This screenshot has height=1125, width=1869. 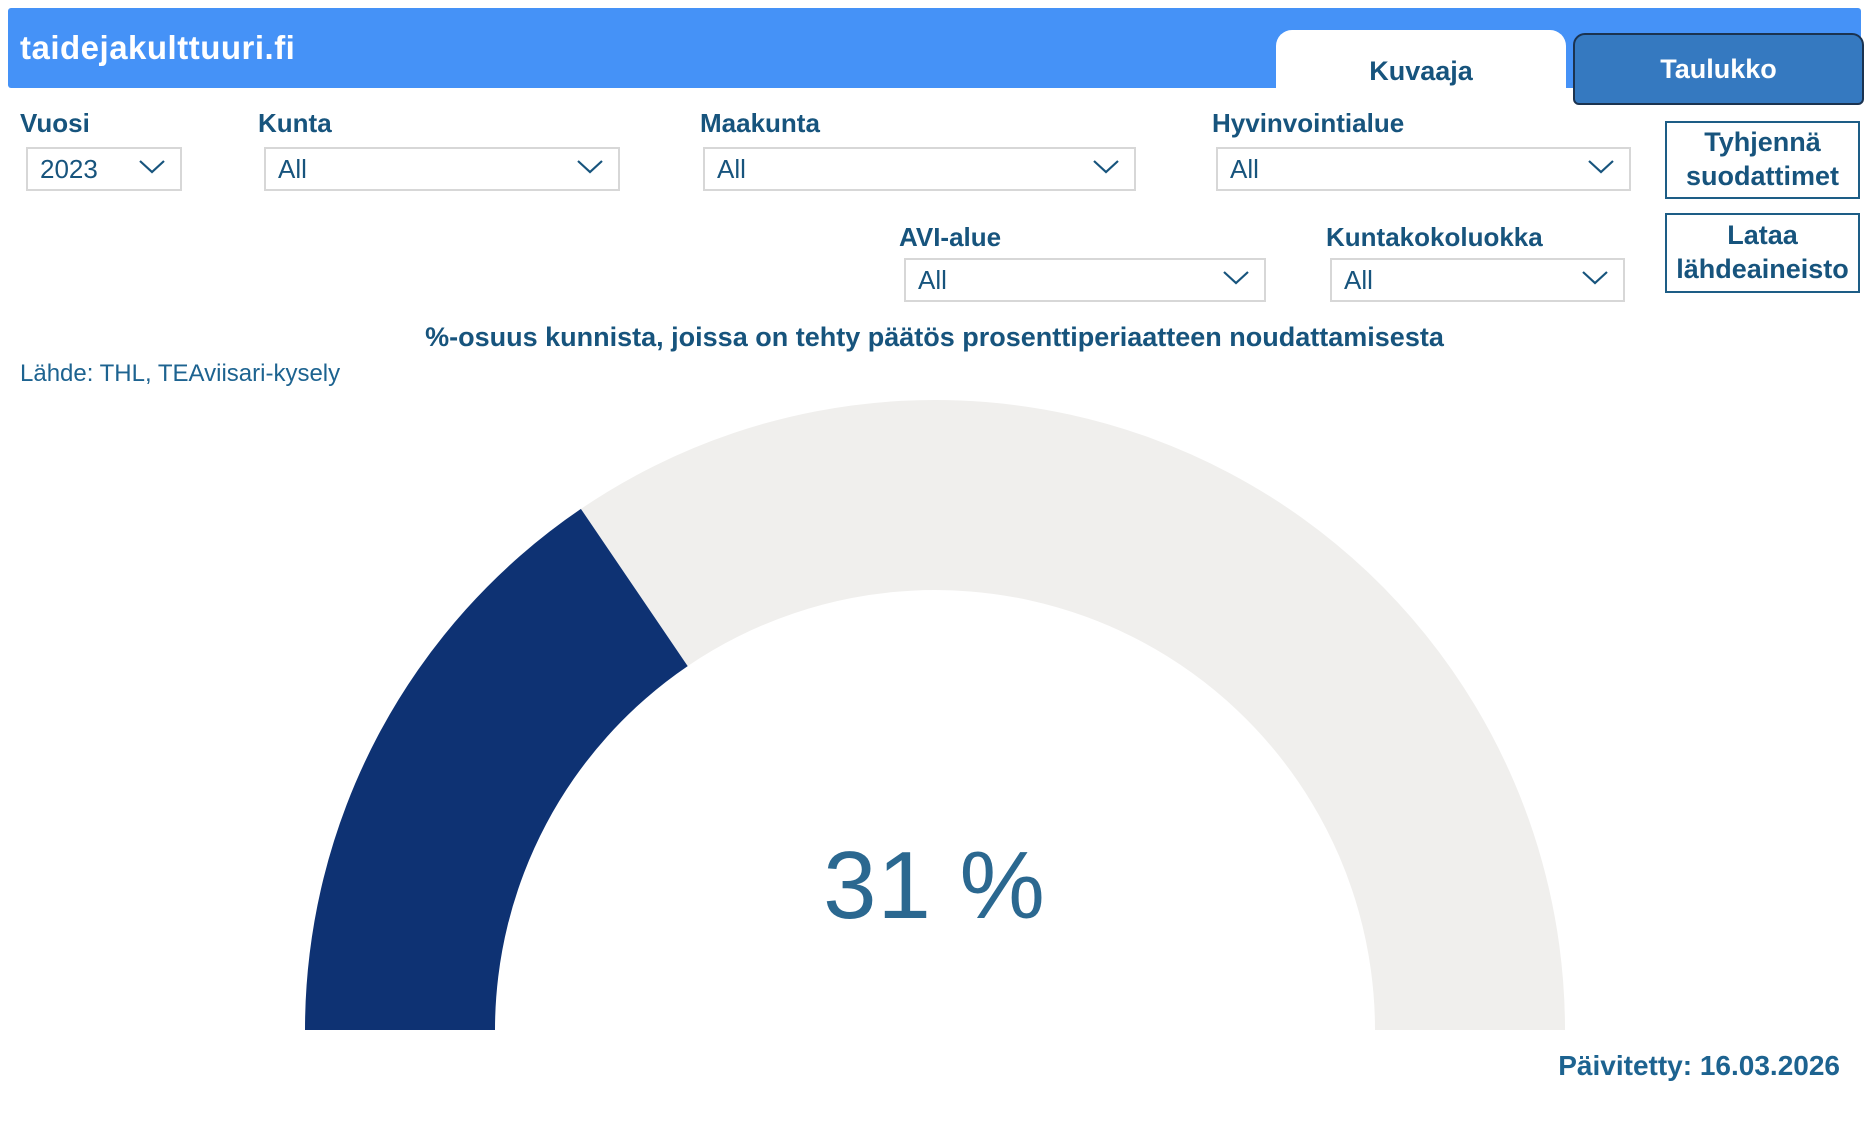 What do you see at coordinates (442, 169) in the screenshot?
I see `kunta-dropdown: All` at bounding box center [442, 169].